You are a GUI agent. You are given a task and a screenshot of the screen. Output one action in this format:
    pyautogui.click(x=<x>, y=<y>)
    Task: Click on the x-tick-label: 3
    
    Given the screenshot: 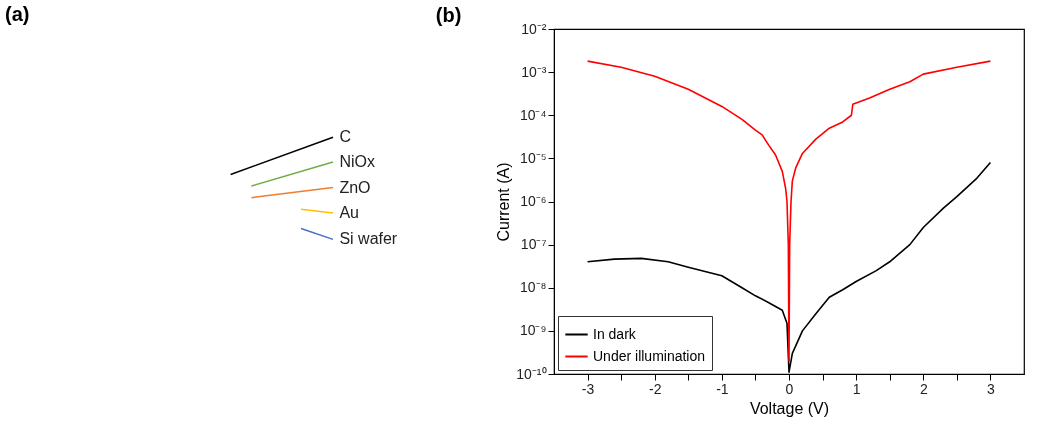 What is the action you would take?
    pyautogui.click(x=991, y=388)
    